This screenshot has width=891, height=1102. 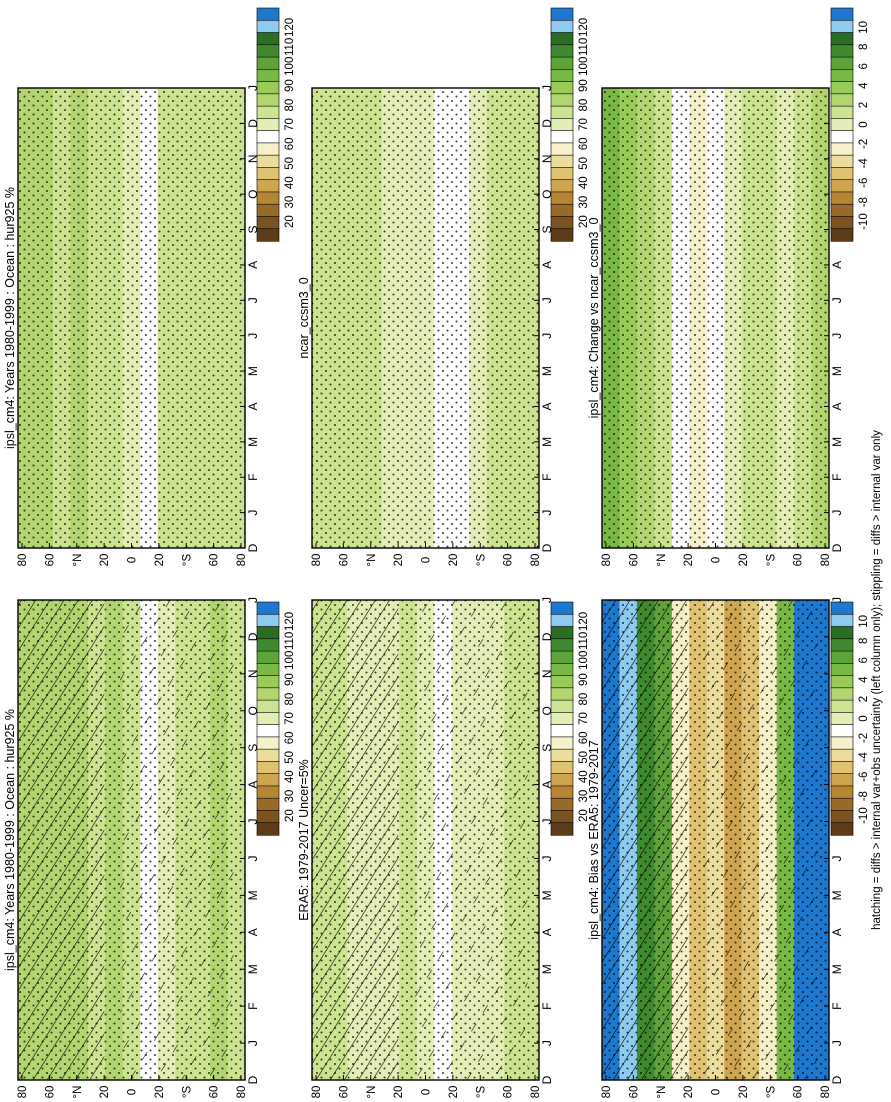 I want to click on colorbar-label: 110, so click(x=290, y=641).